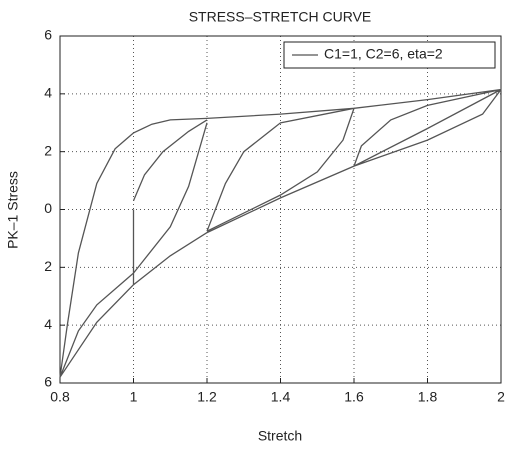 This screenshot has height=449, width=509. I want to click on x-tick-label: 2, so click(501, 397).